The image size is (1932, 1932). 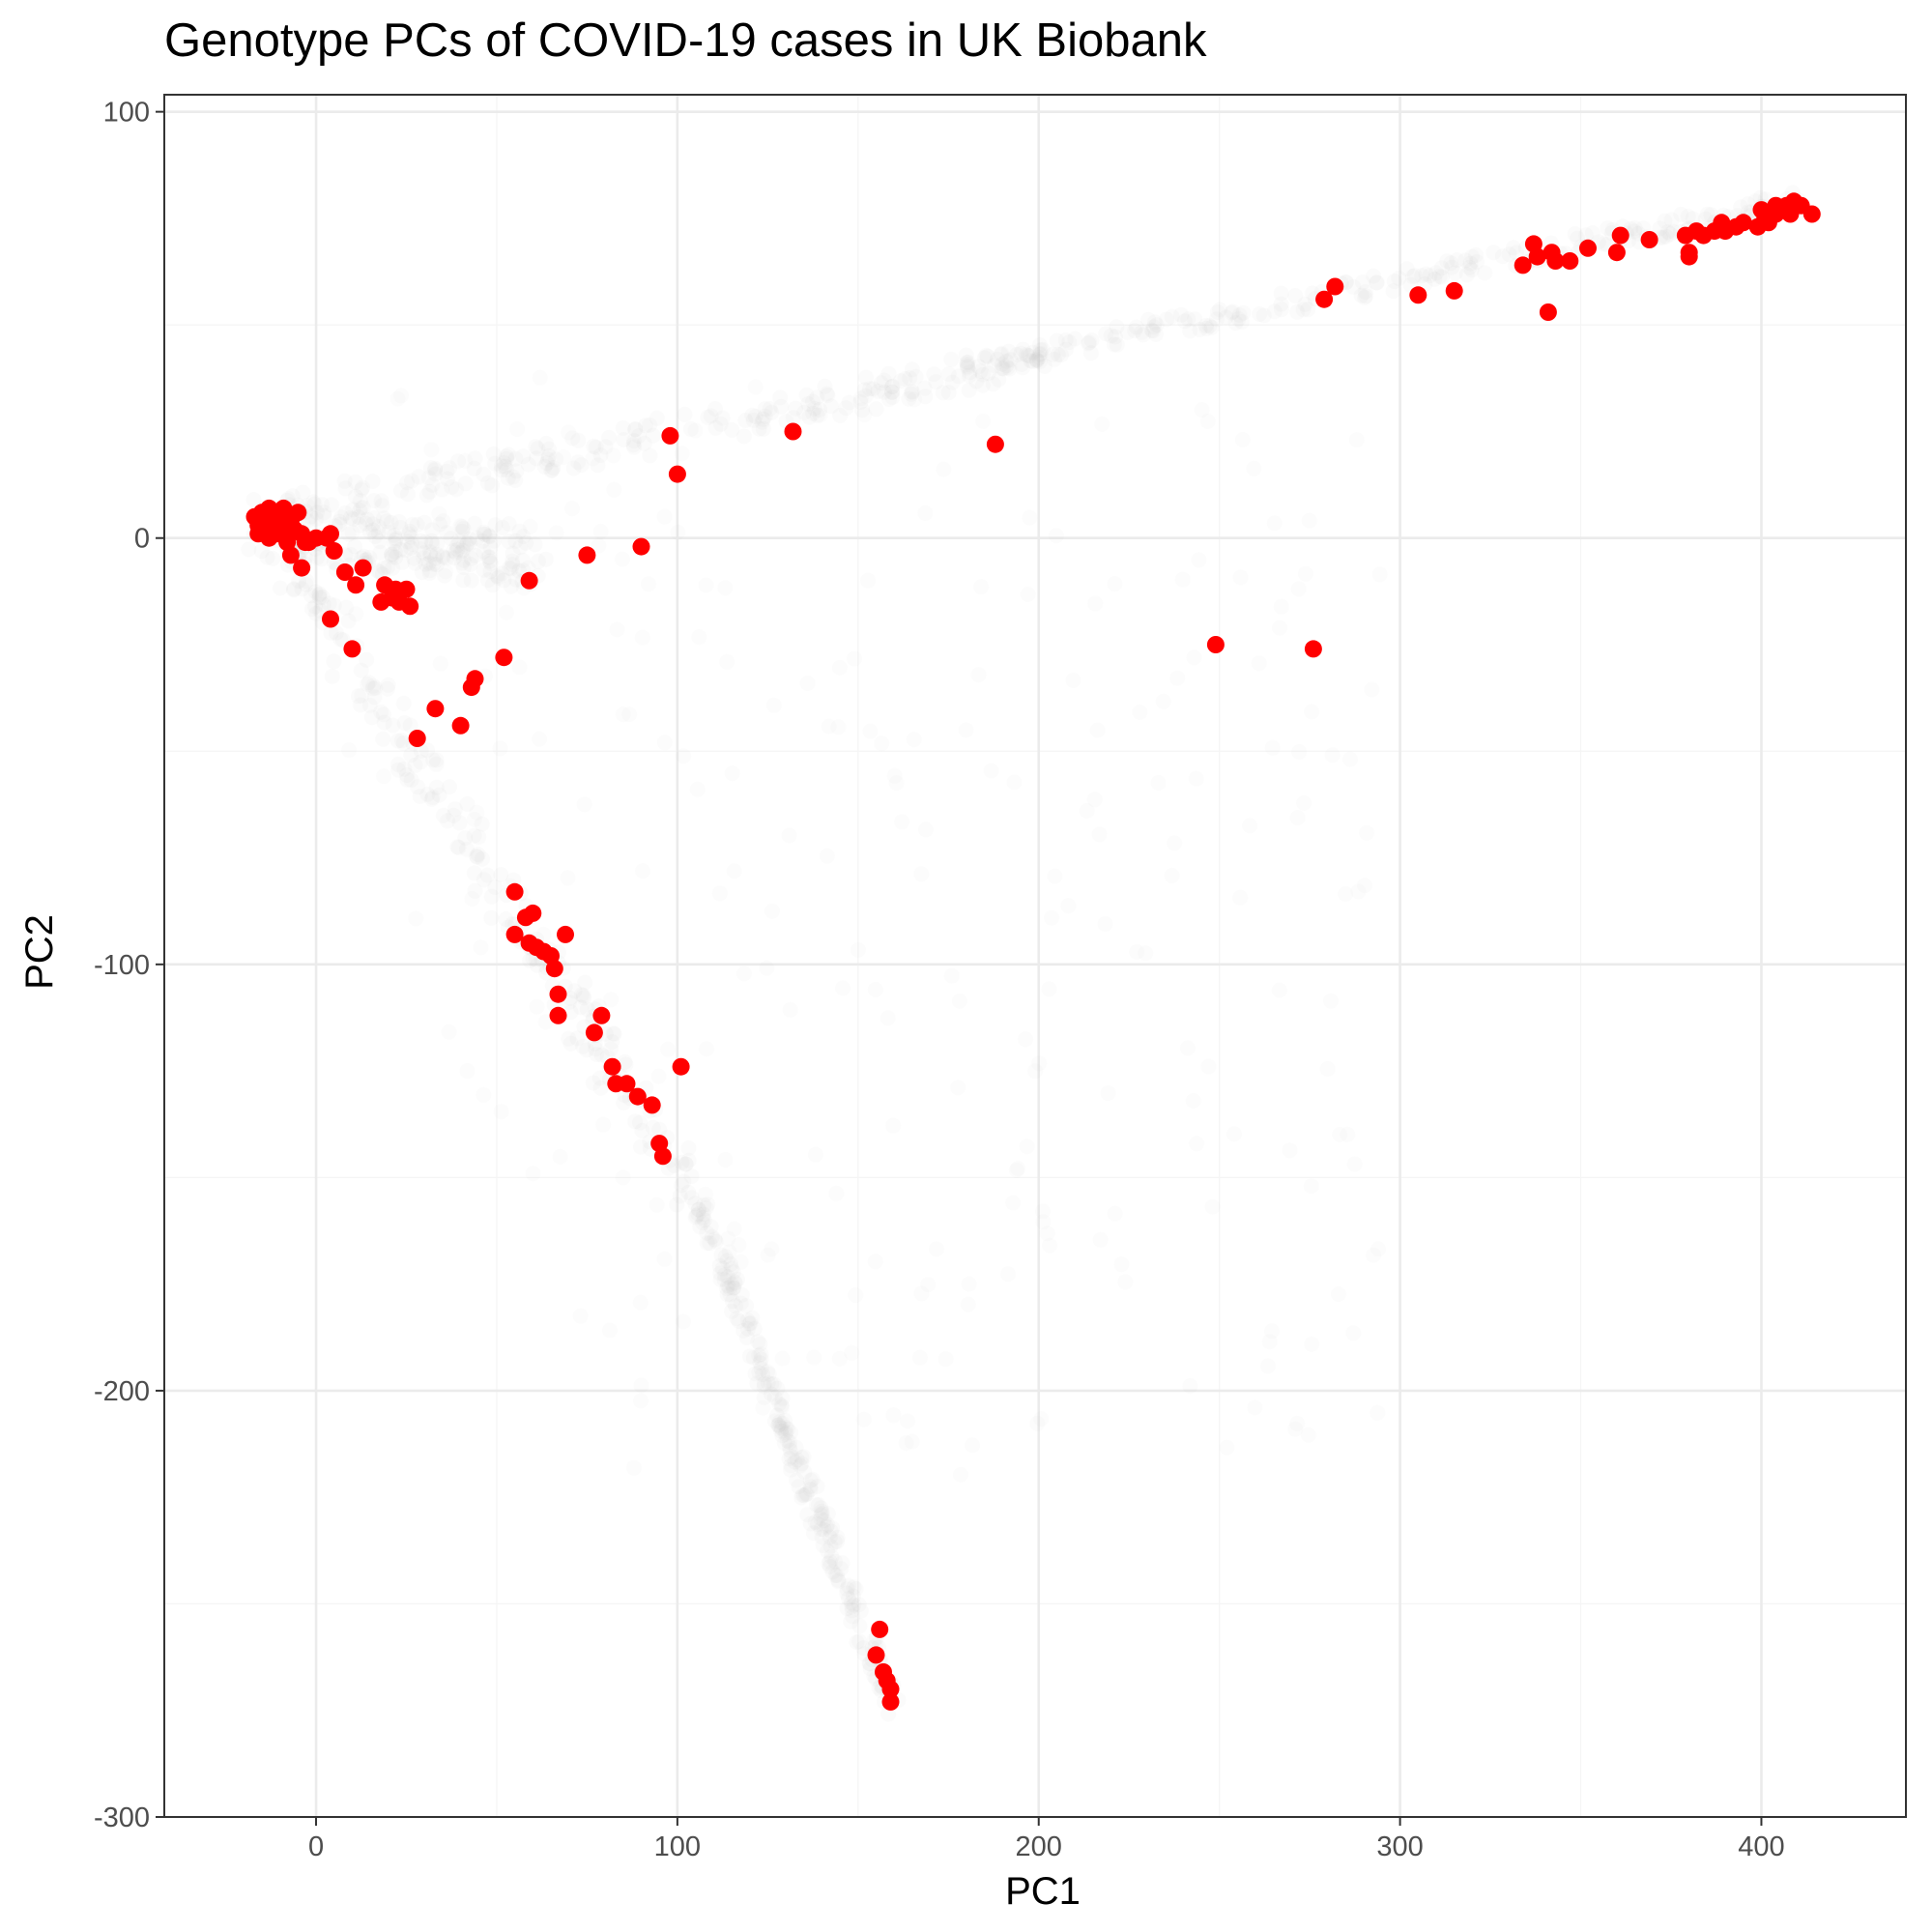 What do you see at coordinates (1043, 1892) in the screenshot?
I see `x-axis-title: PC1` at bounding box center [1043, 1892].